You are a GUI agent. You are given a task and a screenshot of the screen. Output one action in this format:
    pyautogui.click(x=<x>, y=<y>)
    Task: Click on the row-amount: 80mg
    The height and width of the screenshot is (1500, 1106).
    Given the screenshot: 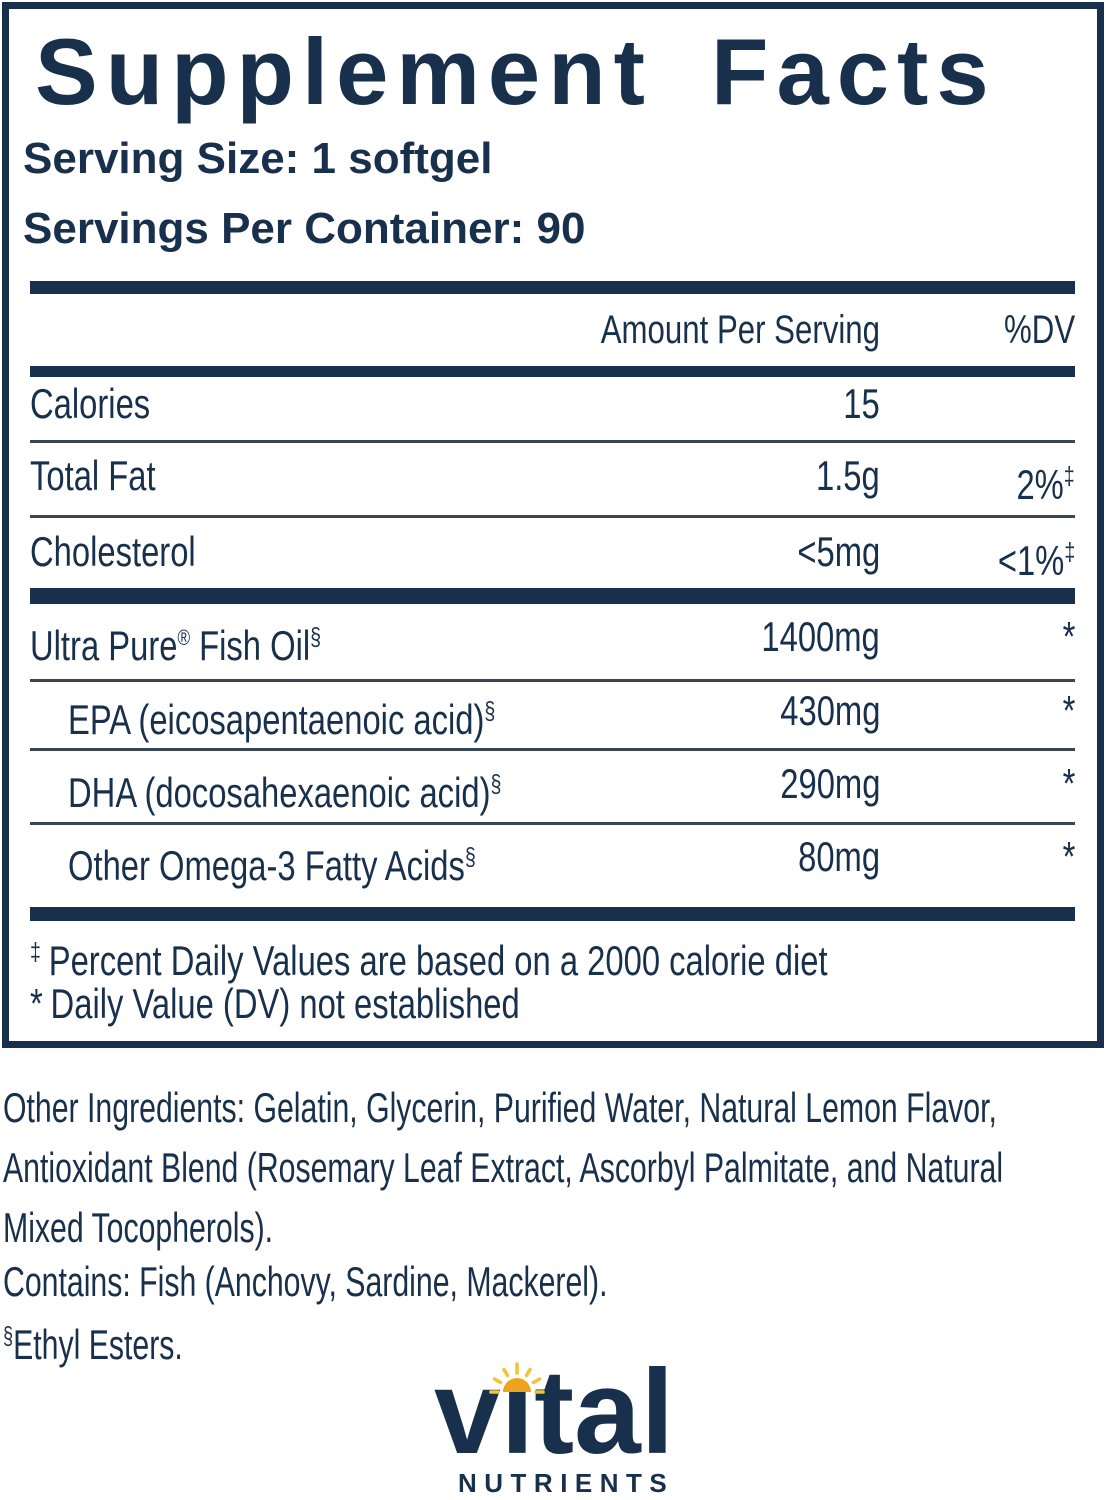 What is the action you would take?
    pyautogui.click(x=839, y=856)
    